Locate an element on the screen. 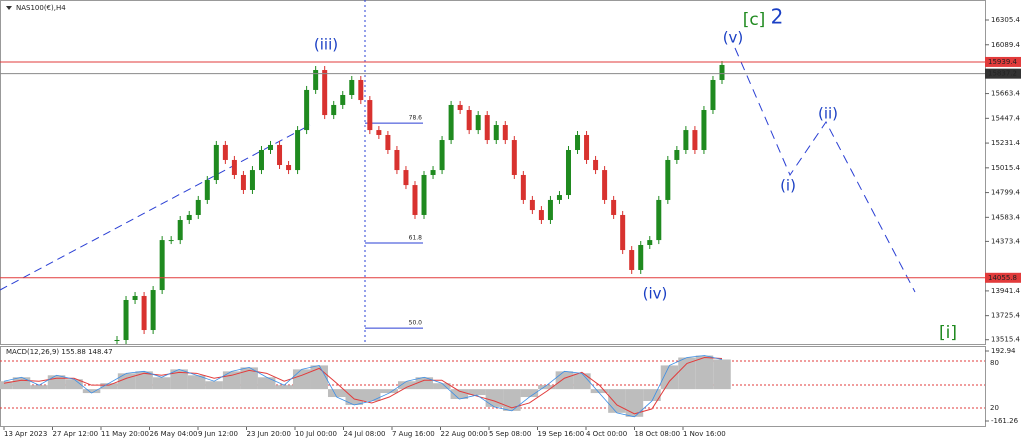 This screenshot has height=441, width=1024. wave-label: (v) is located at coordinates (733, 38).